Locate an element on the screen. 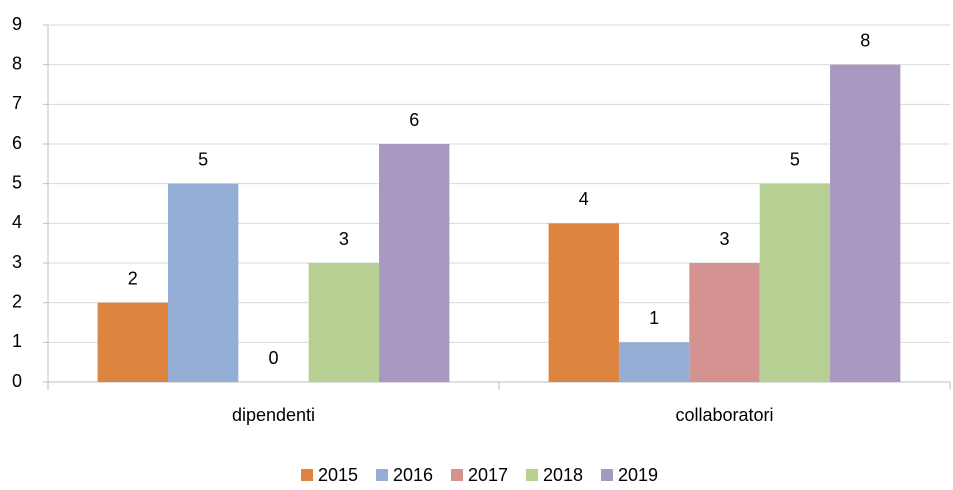  x-tick-label: dipendenti is located at coordinates (273, 415).